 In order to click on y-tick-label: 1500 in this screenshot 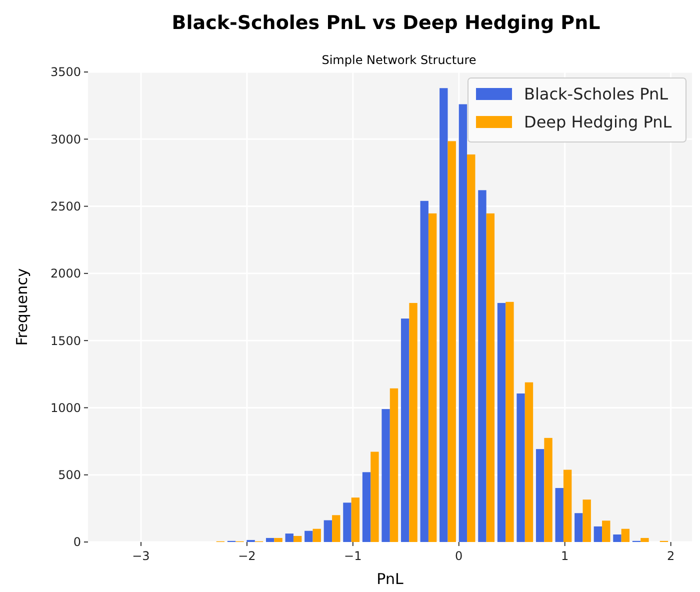, I will do `click(65, 341)`.